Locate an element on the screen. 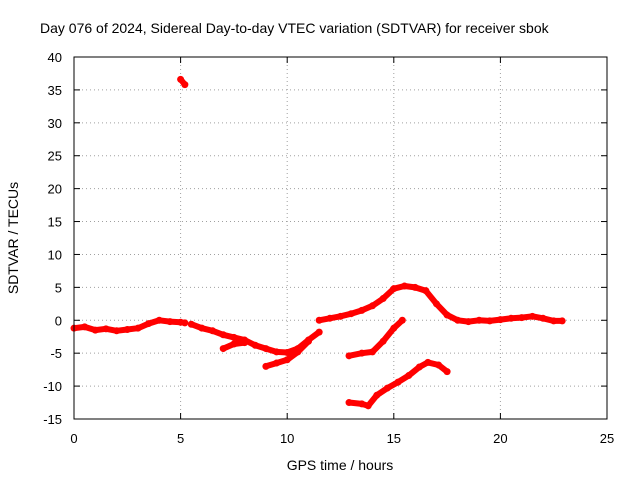 This screenshot has height=480, width=640. series-segment-2c is located at coordinates (287, 353).